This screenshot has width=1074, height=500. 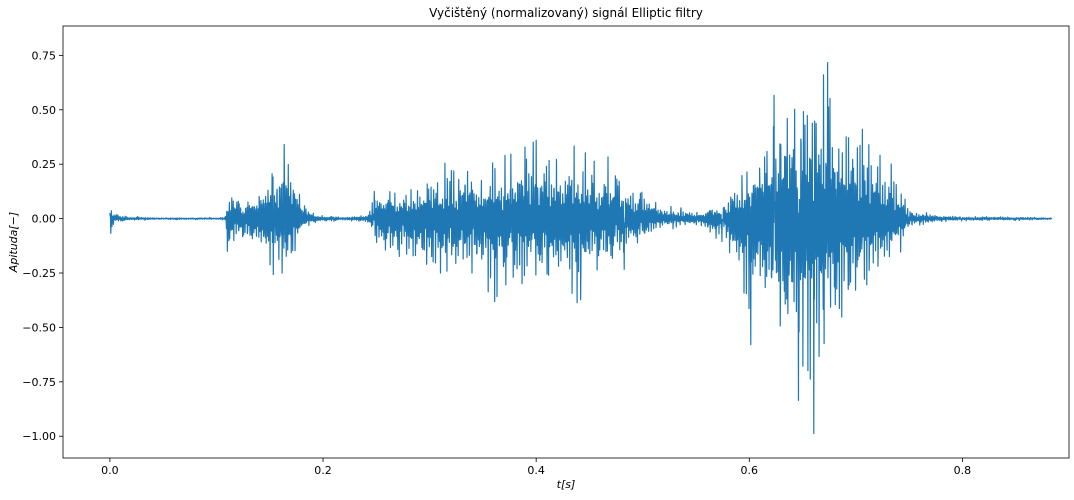 What do you see at coordinates (39, 382) in the screenshot?
I see `y-tick-label: −0.75` at bounding box center [39, 382].